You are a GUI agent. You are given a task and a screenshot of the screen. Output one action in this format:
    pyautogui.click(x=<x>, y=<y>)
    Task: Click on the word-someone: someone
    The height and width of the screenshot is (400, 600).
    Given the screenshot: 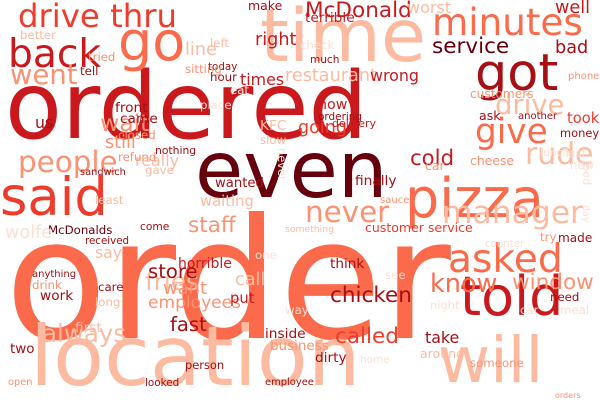 What is the action you would take?
    pyautogui.click(x=497, y=363)
    